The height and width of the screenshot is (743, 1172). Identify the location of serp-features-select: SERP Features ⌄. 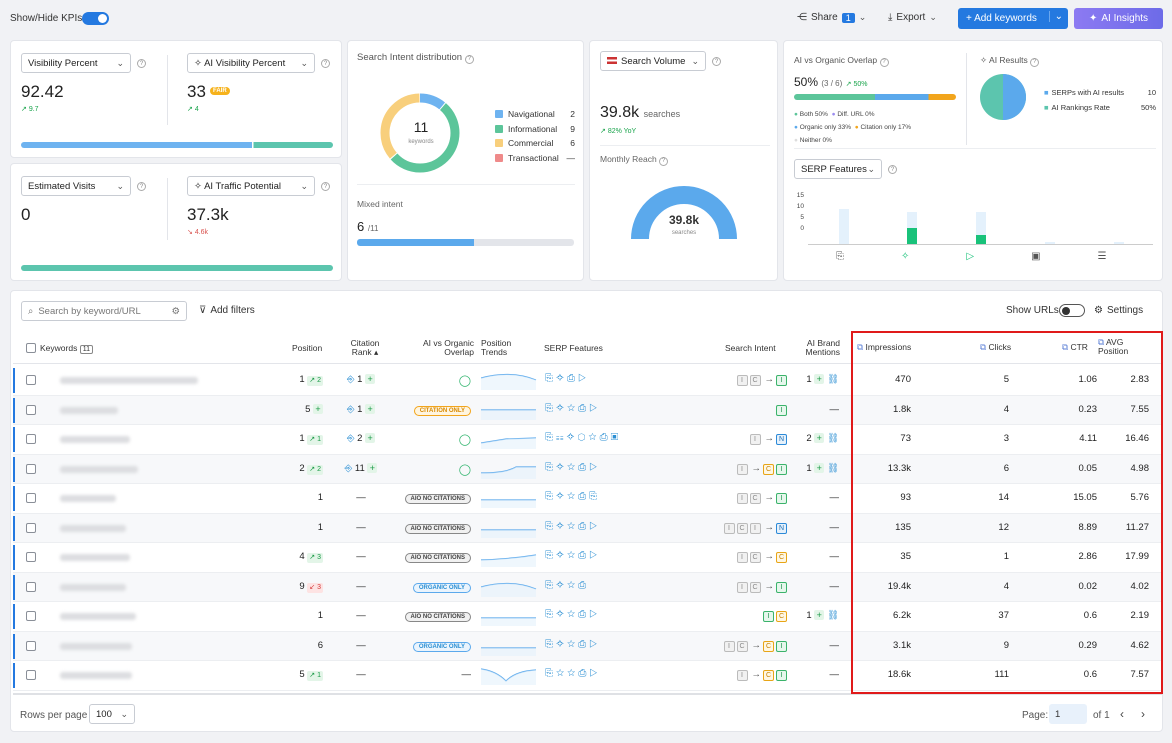
(838, 169).